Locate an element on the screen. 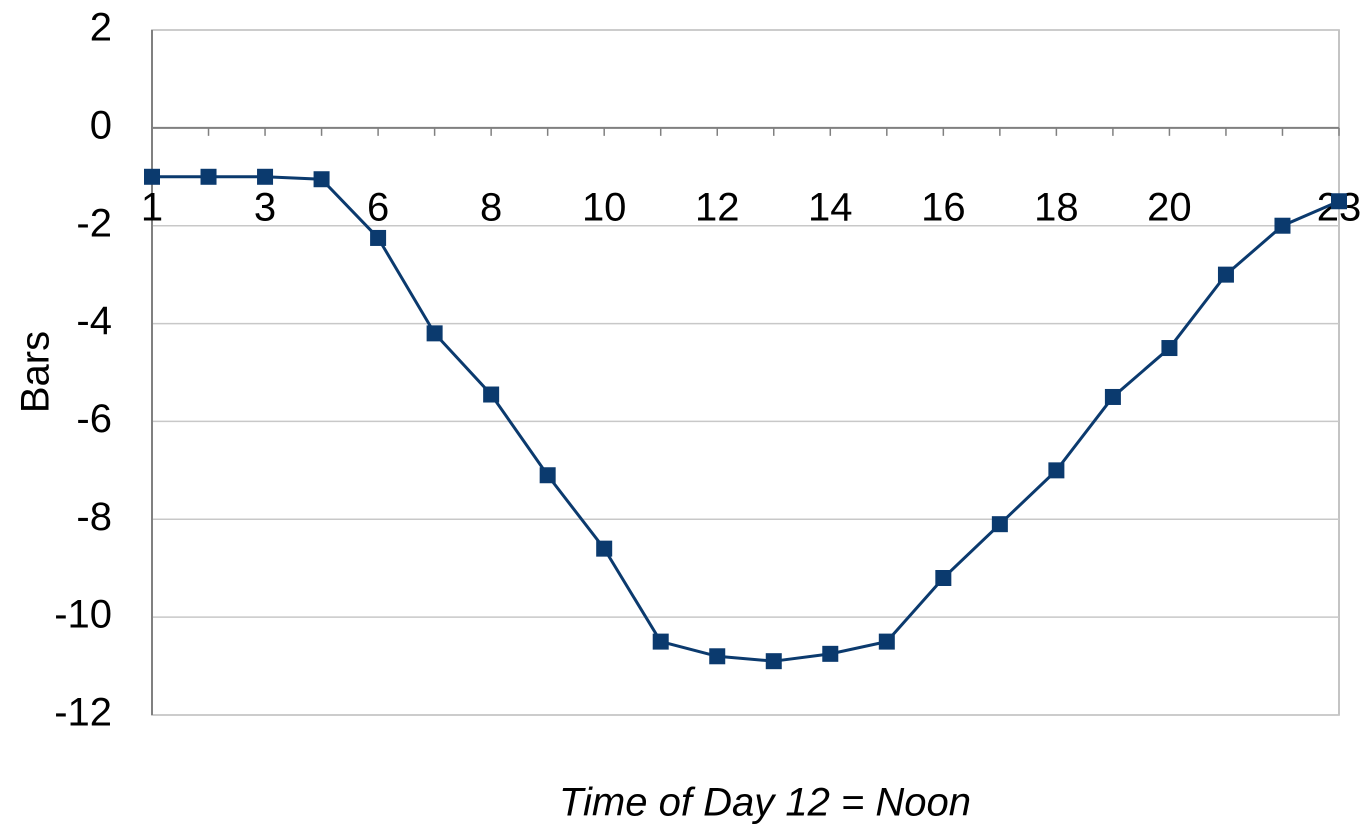 This screenshot has height=837, width=1364. y-axis-title: Bars is located at coordinates (36, 372).